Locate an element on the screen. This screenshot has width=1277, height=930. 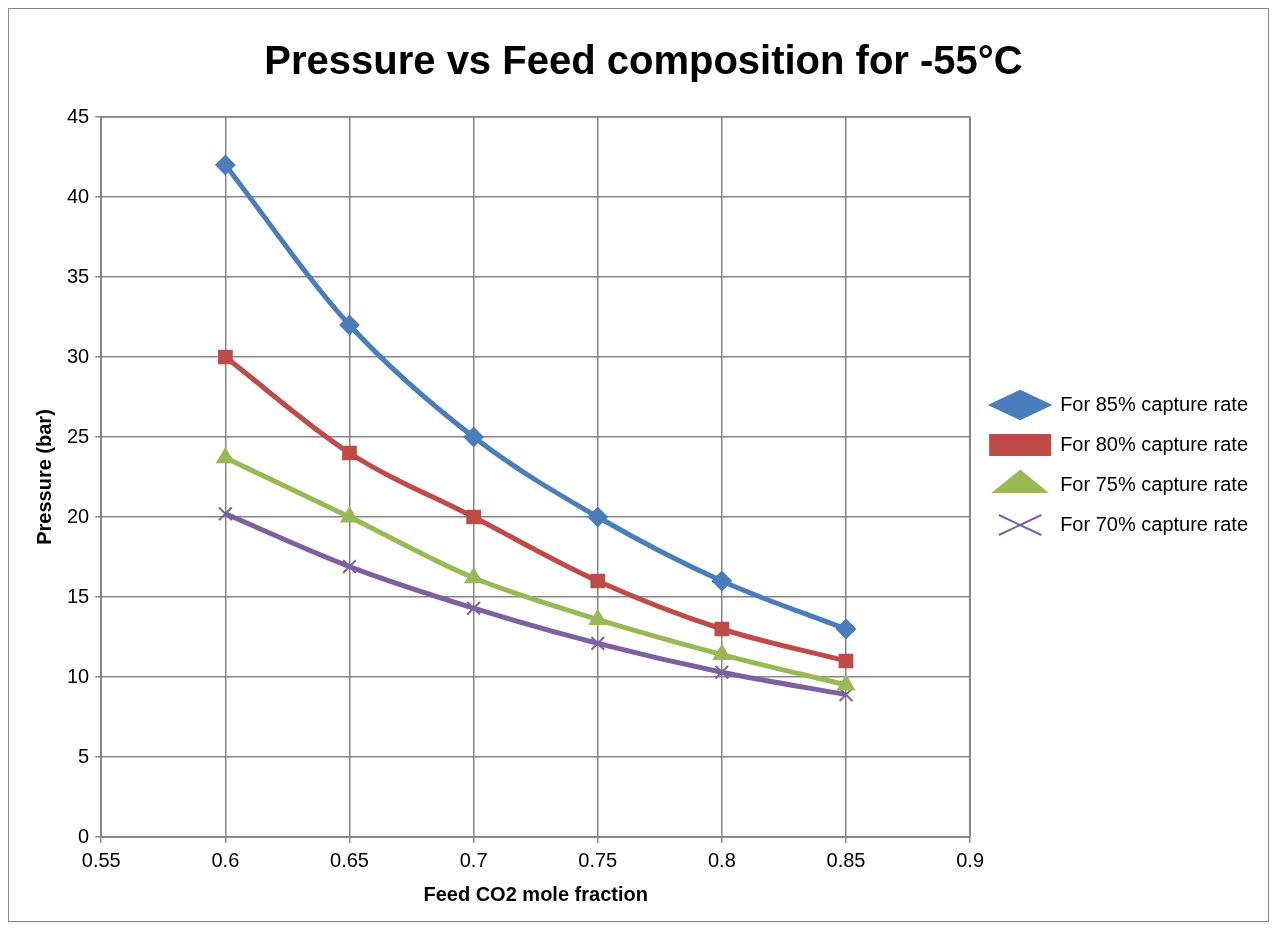
x-tick-label: 0.7 is located at coordinates (473, 859).